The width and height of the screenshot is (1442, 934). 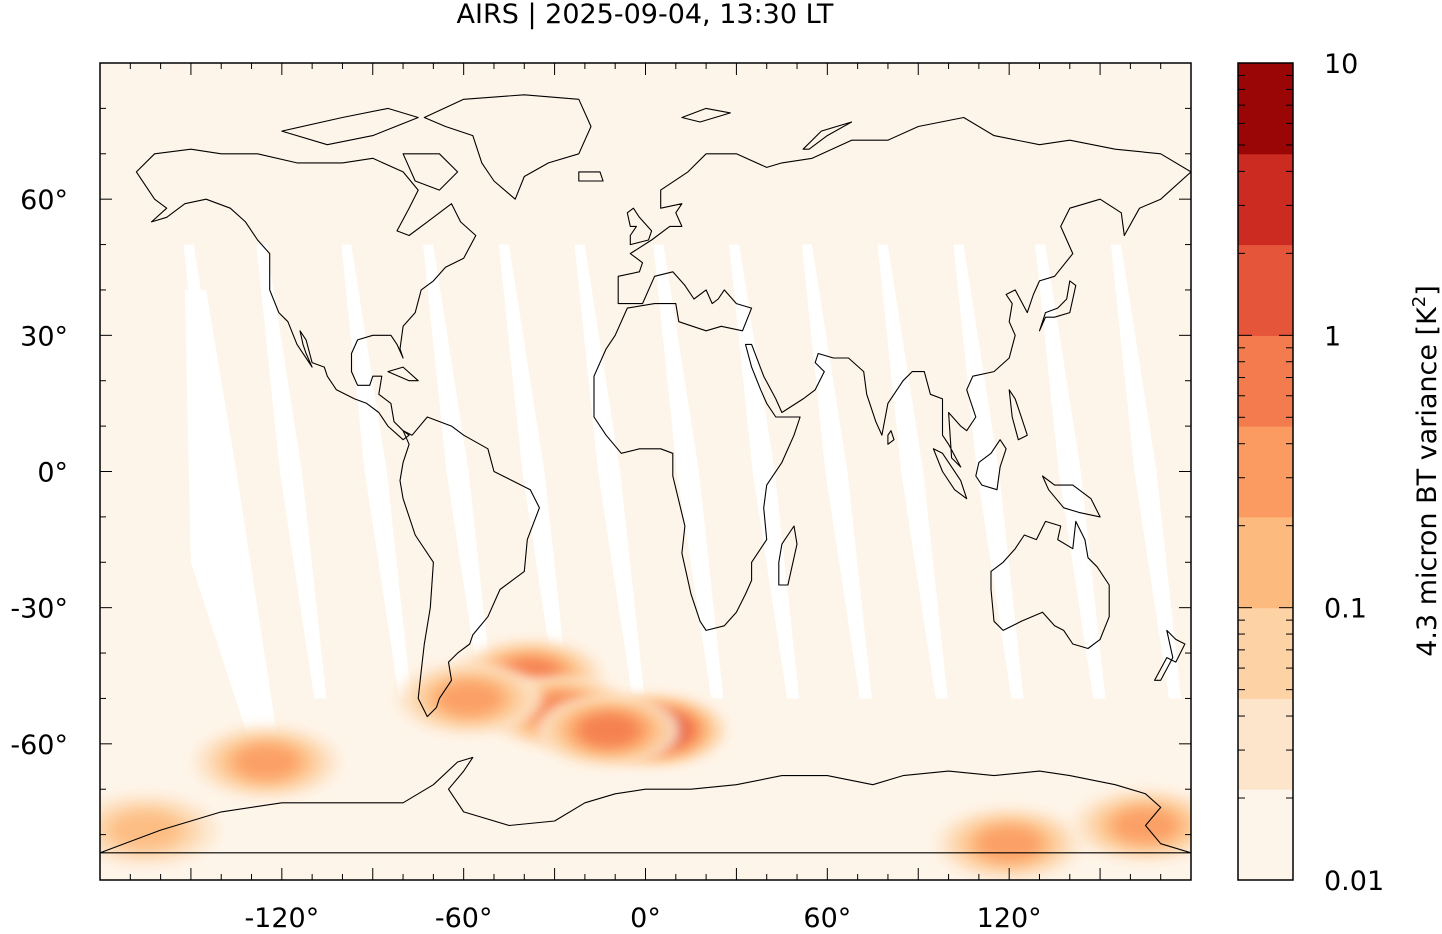 I want to click on colorbar-tick-labels: 10 1 0.1 0.01, so click(x=1354, y=473).